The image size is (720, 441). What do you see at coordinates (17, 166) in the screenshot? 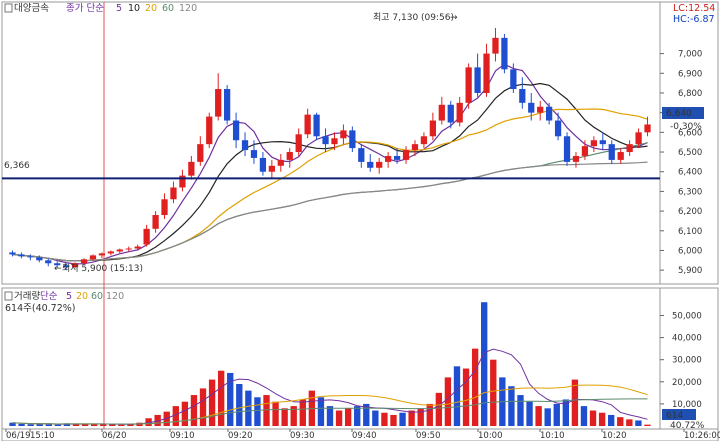
I see `reference-price-label: 6,366` at bounding box center [17, 166].